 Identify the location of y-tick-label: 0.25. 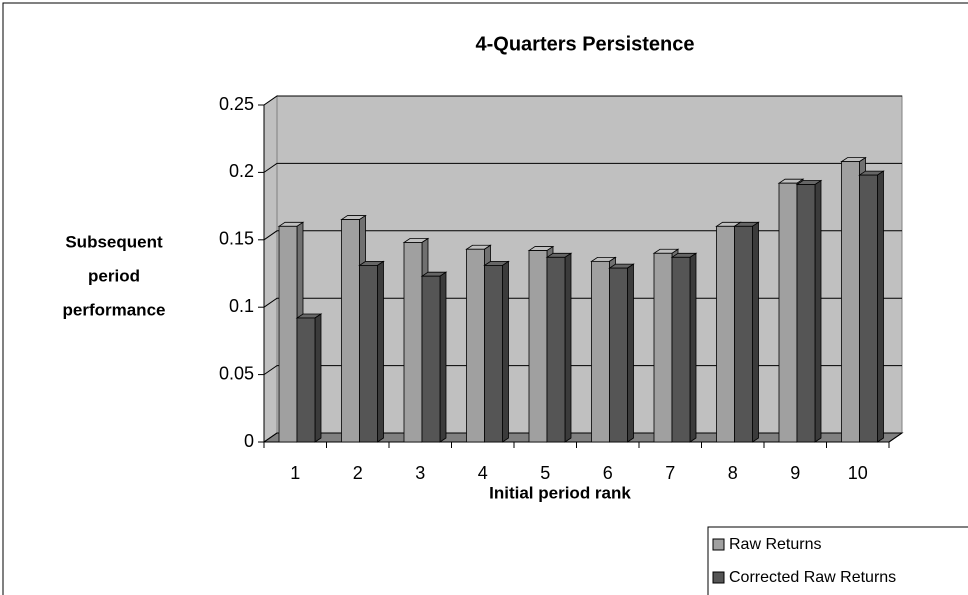
(236, 104).